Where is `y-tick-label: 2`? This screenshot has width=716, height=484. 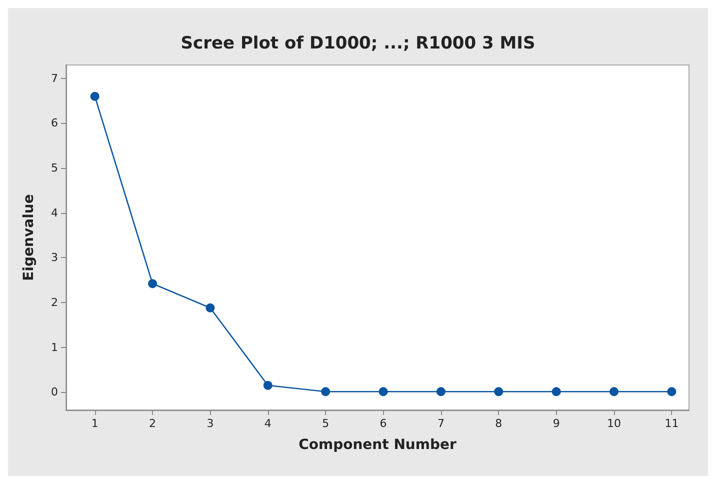
y-tick-label: 2 is located at coordinates (54, 302).